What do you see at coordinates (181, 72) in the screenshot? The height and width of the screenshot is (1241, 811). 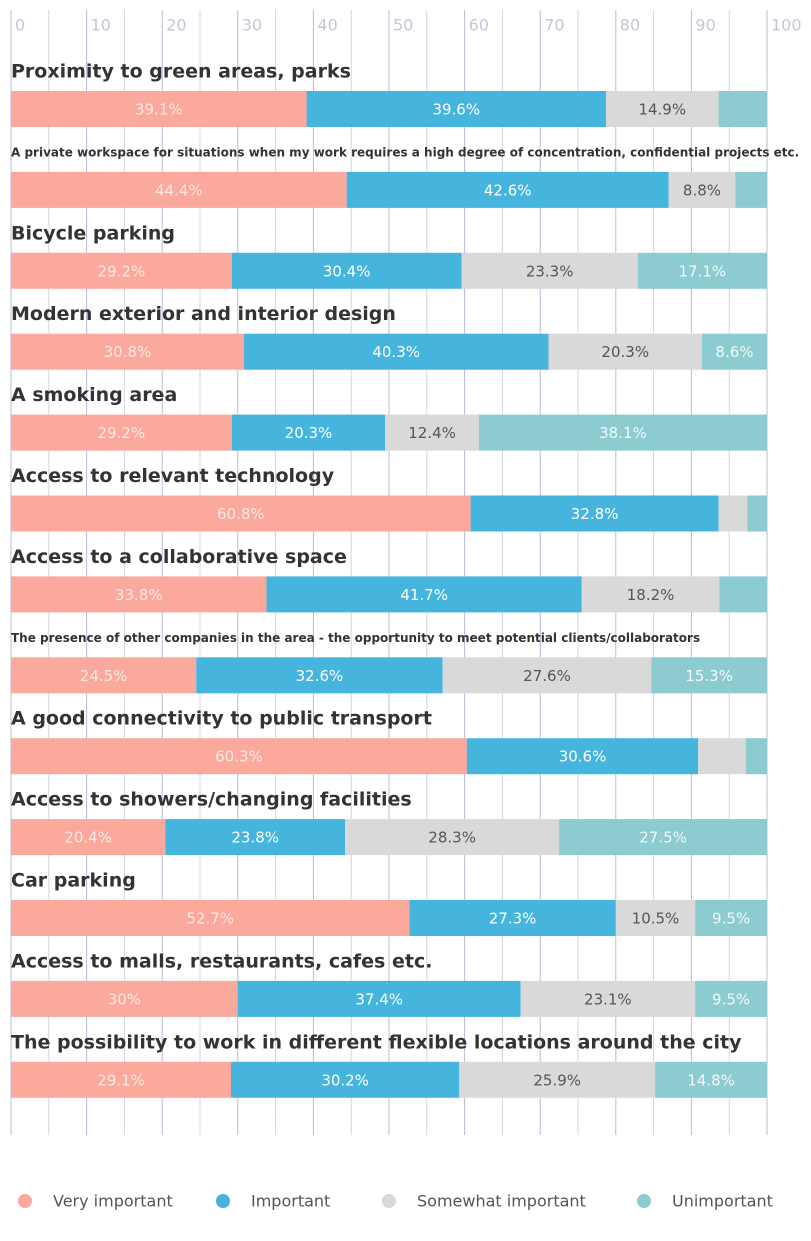 I see `category-label: Proximity to green areas, parks` at bounding box center [181, 72].